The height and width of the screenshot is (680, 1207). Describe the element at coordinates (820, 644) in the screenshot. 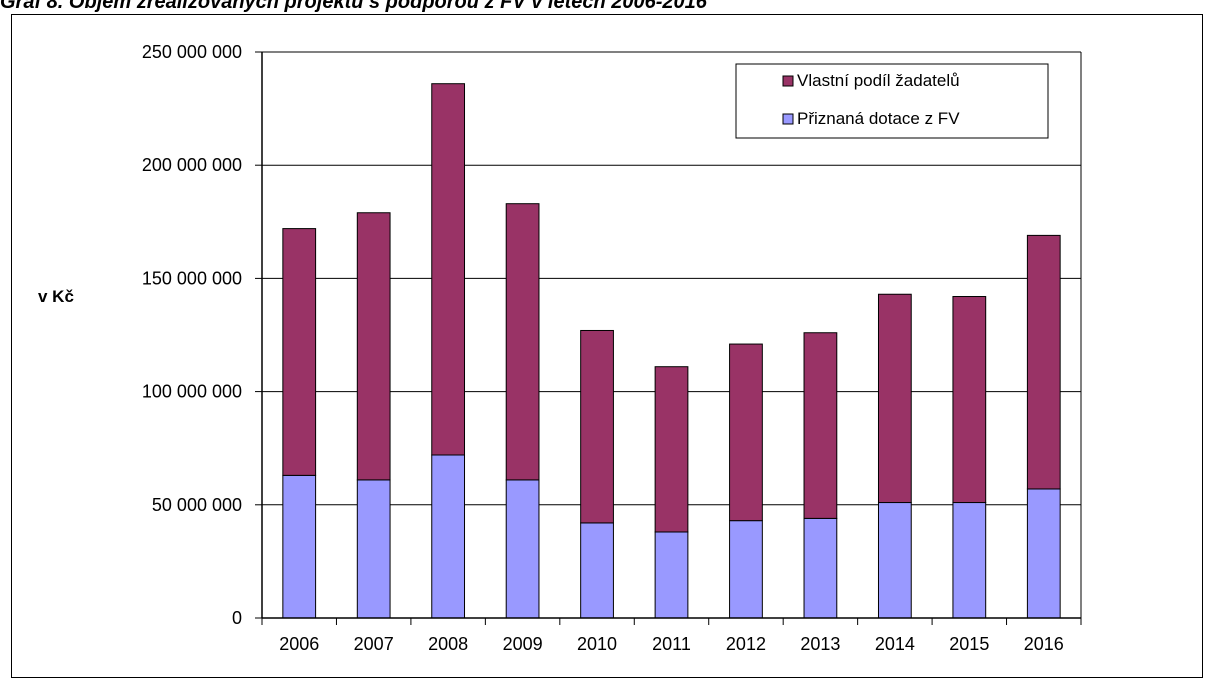

I see `x-tick-label: 2013` at that location.